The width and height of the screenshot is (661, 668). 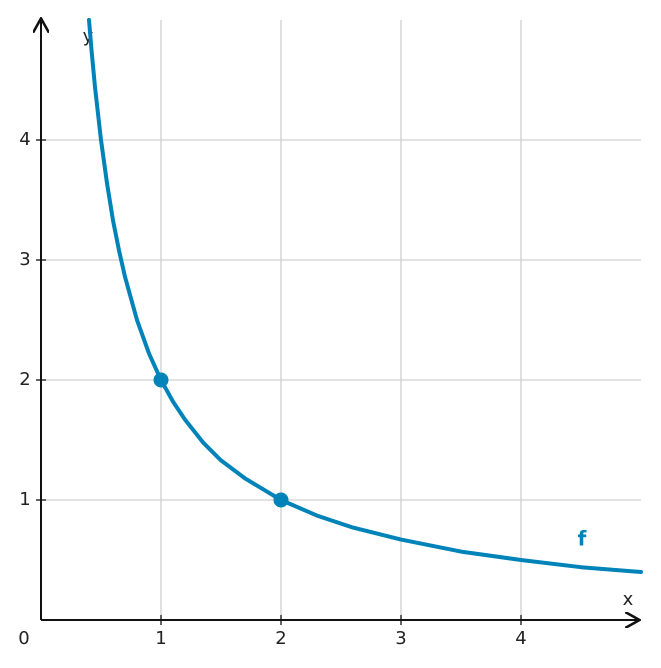 I want to click on x-tick-label: 1, so click(x=160, y=638).